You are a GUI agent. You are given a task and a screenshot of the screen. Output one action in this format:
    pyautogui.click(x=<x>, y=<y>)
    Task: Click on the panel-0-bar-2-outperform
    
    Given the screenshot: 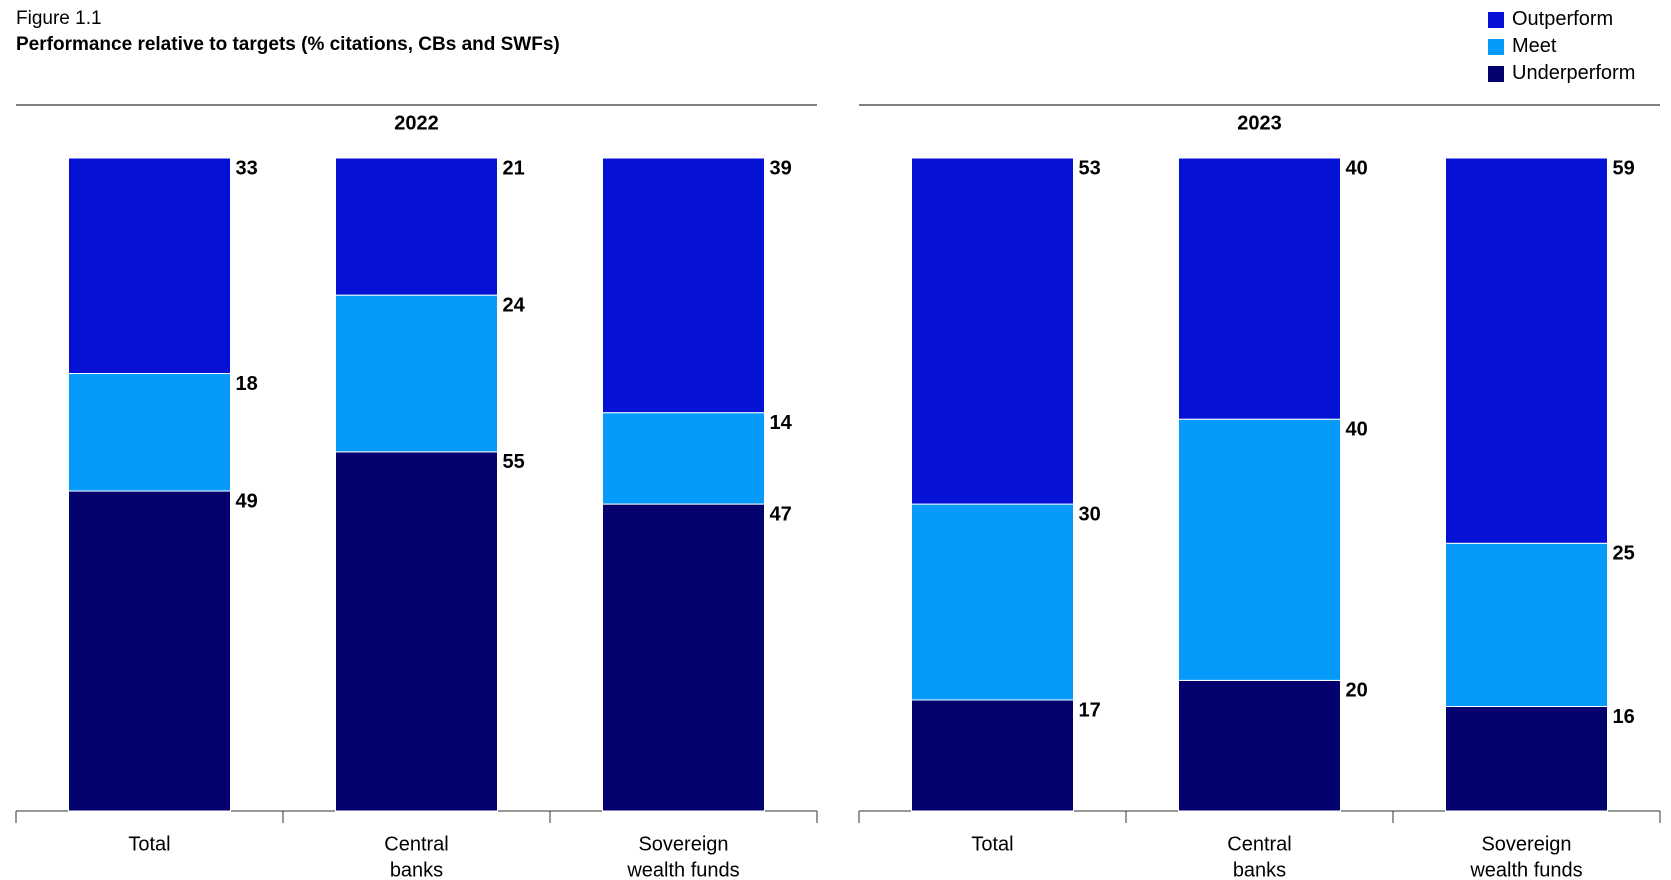 What is the action you would take?
    pyautogui.click(x=683, y=285)
    